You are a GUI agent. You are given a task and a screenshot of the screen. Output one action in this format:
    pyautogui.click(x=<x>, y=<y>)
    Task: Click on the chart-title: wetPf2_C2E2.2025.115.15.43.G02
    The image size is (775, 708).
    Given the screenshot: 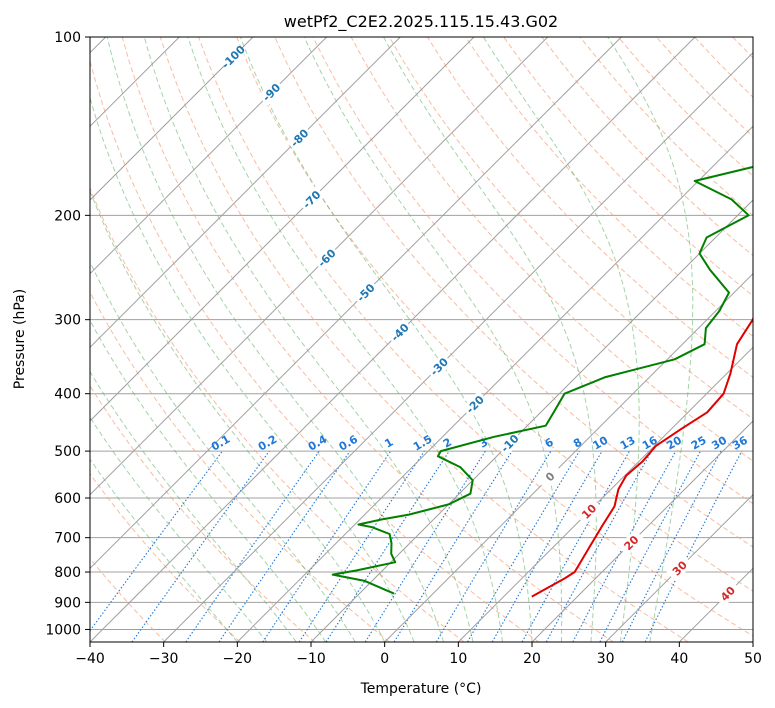 What is the action you would take?
    pyautogui.click(x=421, y=22)
    